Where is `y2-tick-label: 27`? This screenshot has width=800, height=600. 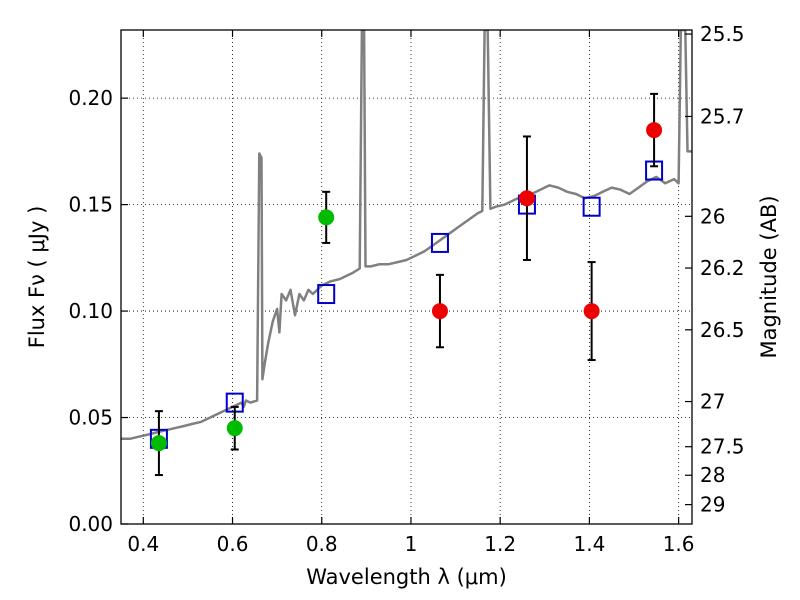 y2-tick-label: 27 is located at coordinates (712, 402).